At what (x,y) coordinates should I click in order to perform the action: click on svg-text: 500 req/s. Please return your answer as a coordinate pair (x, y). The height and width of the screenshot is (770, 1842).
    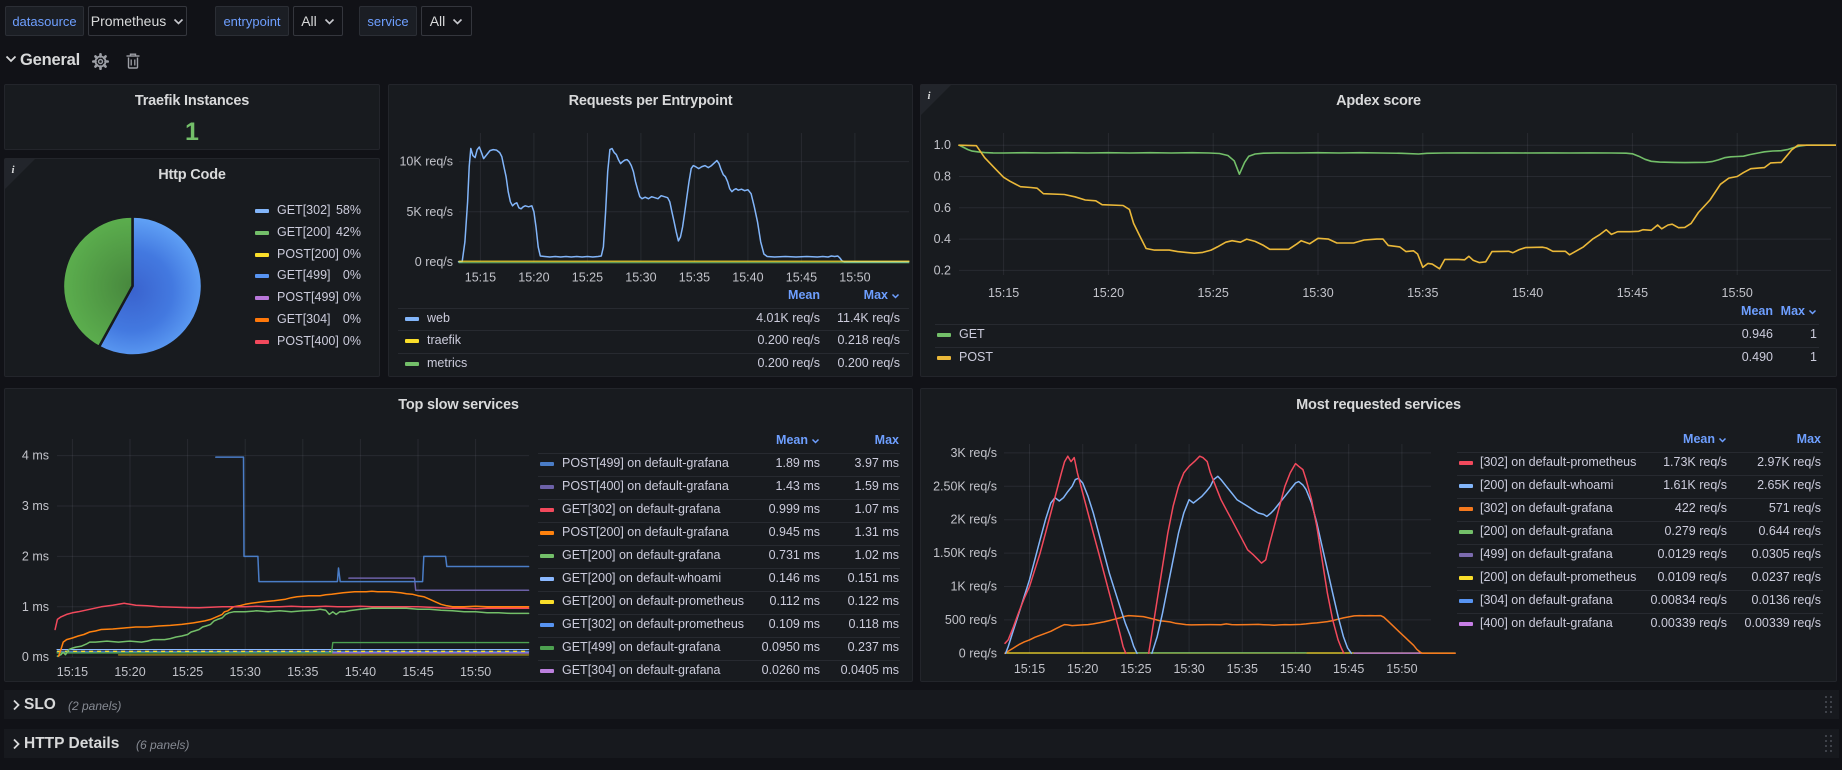
    Looking at the image, I should click on (971, 620).